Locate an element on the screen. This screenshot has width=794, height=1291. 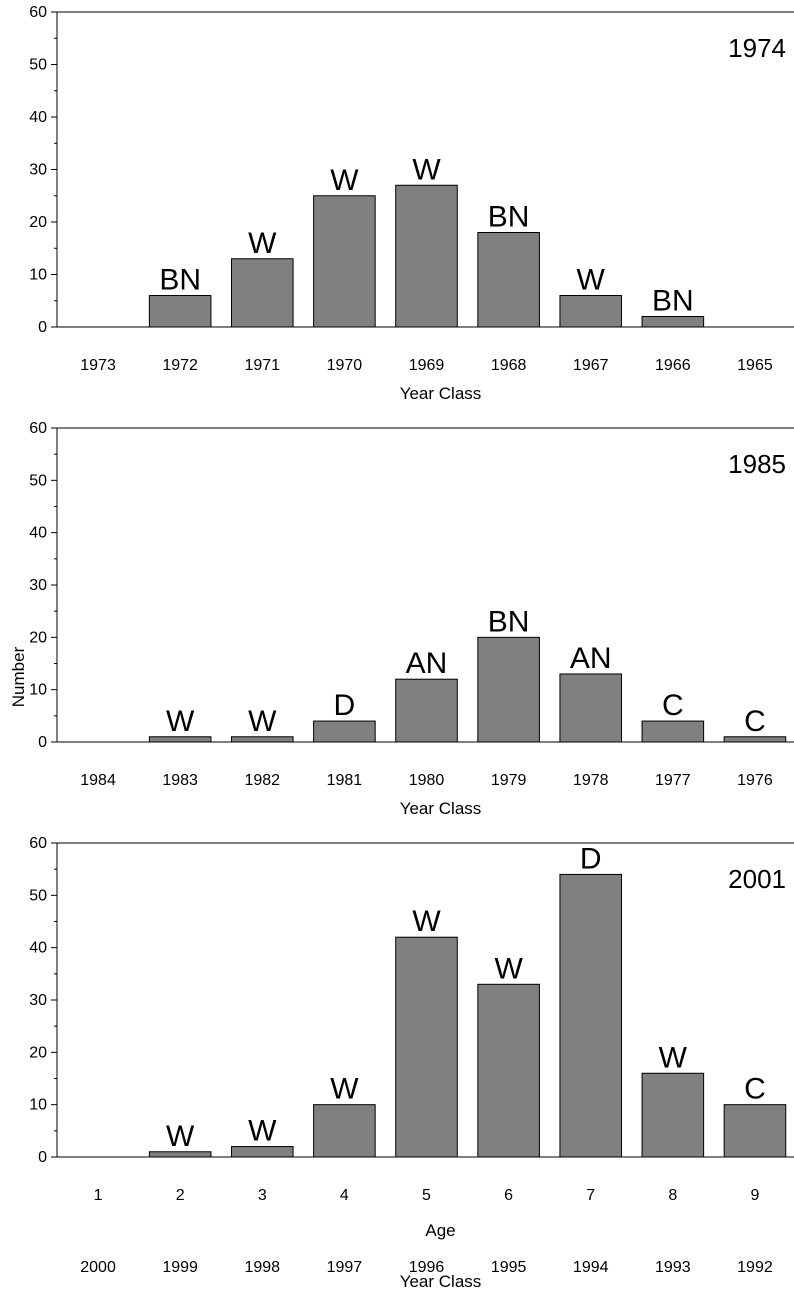
x-tick-label-year-class: 1997 is located at coordinates (345, 1267).